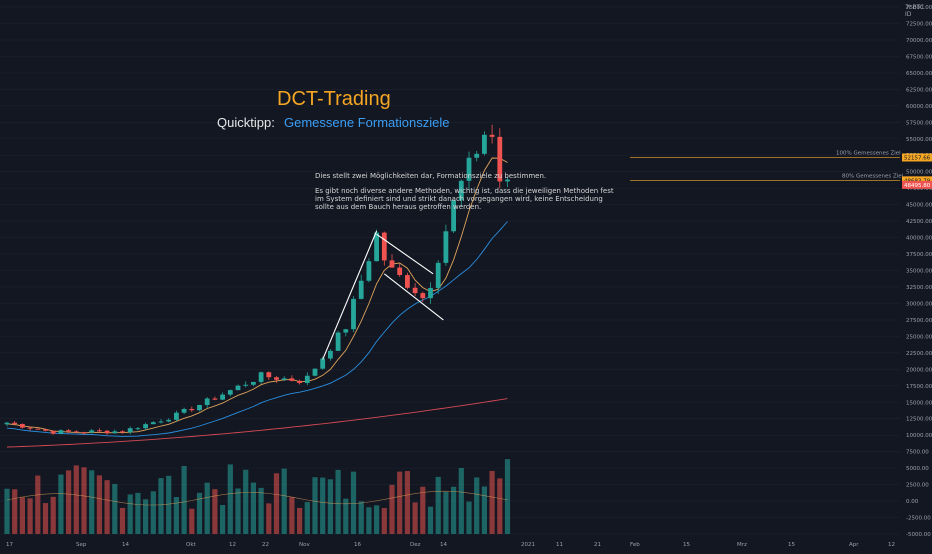  I want to click on quicktip-value: Gemessene Formationsziele, so click(367, 122).